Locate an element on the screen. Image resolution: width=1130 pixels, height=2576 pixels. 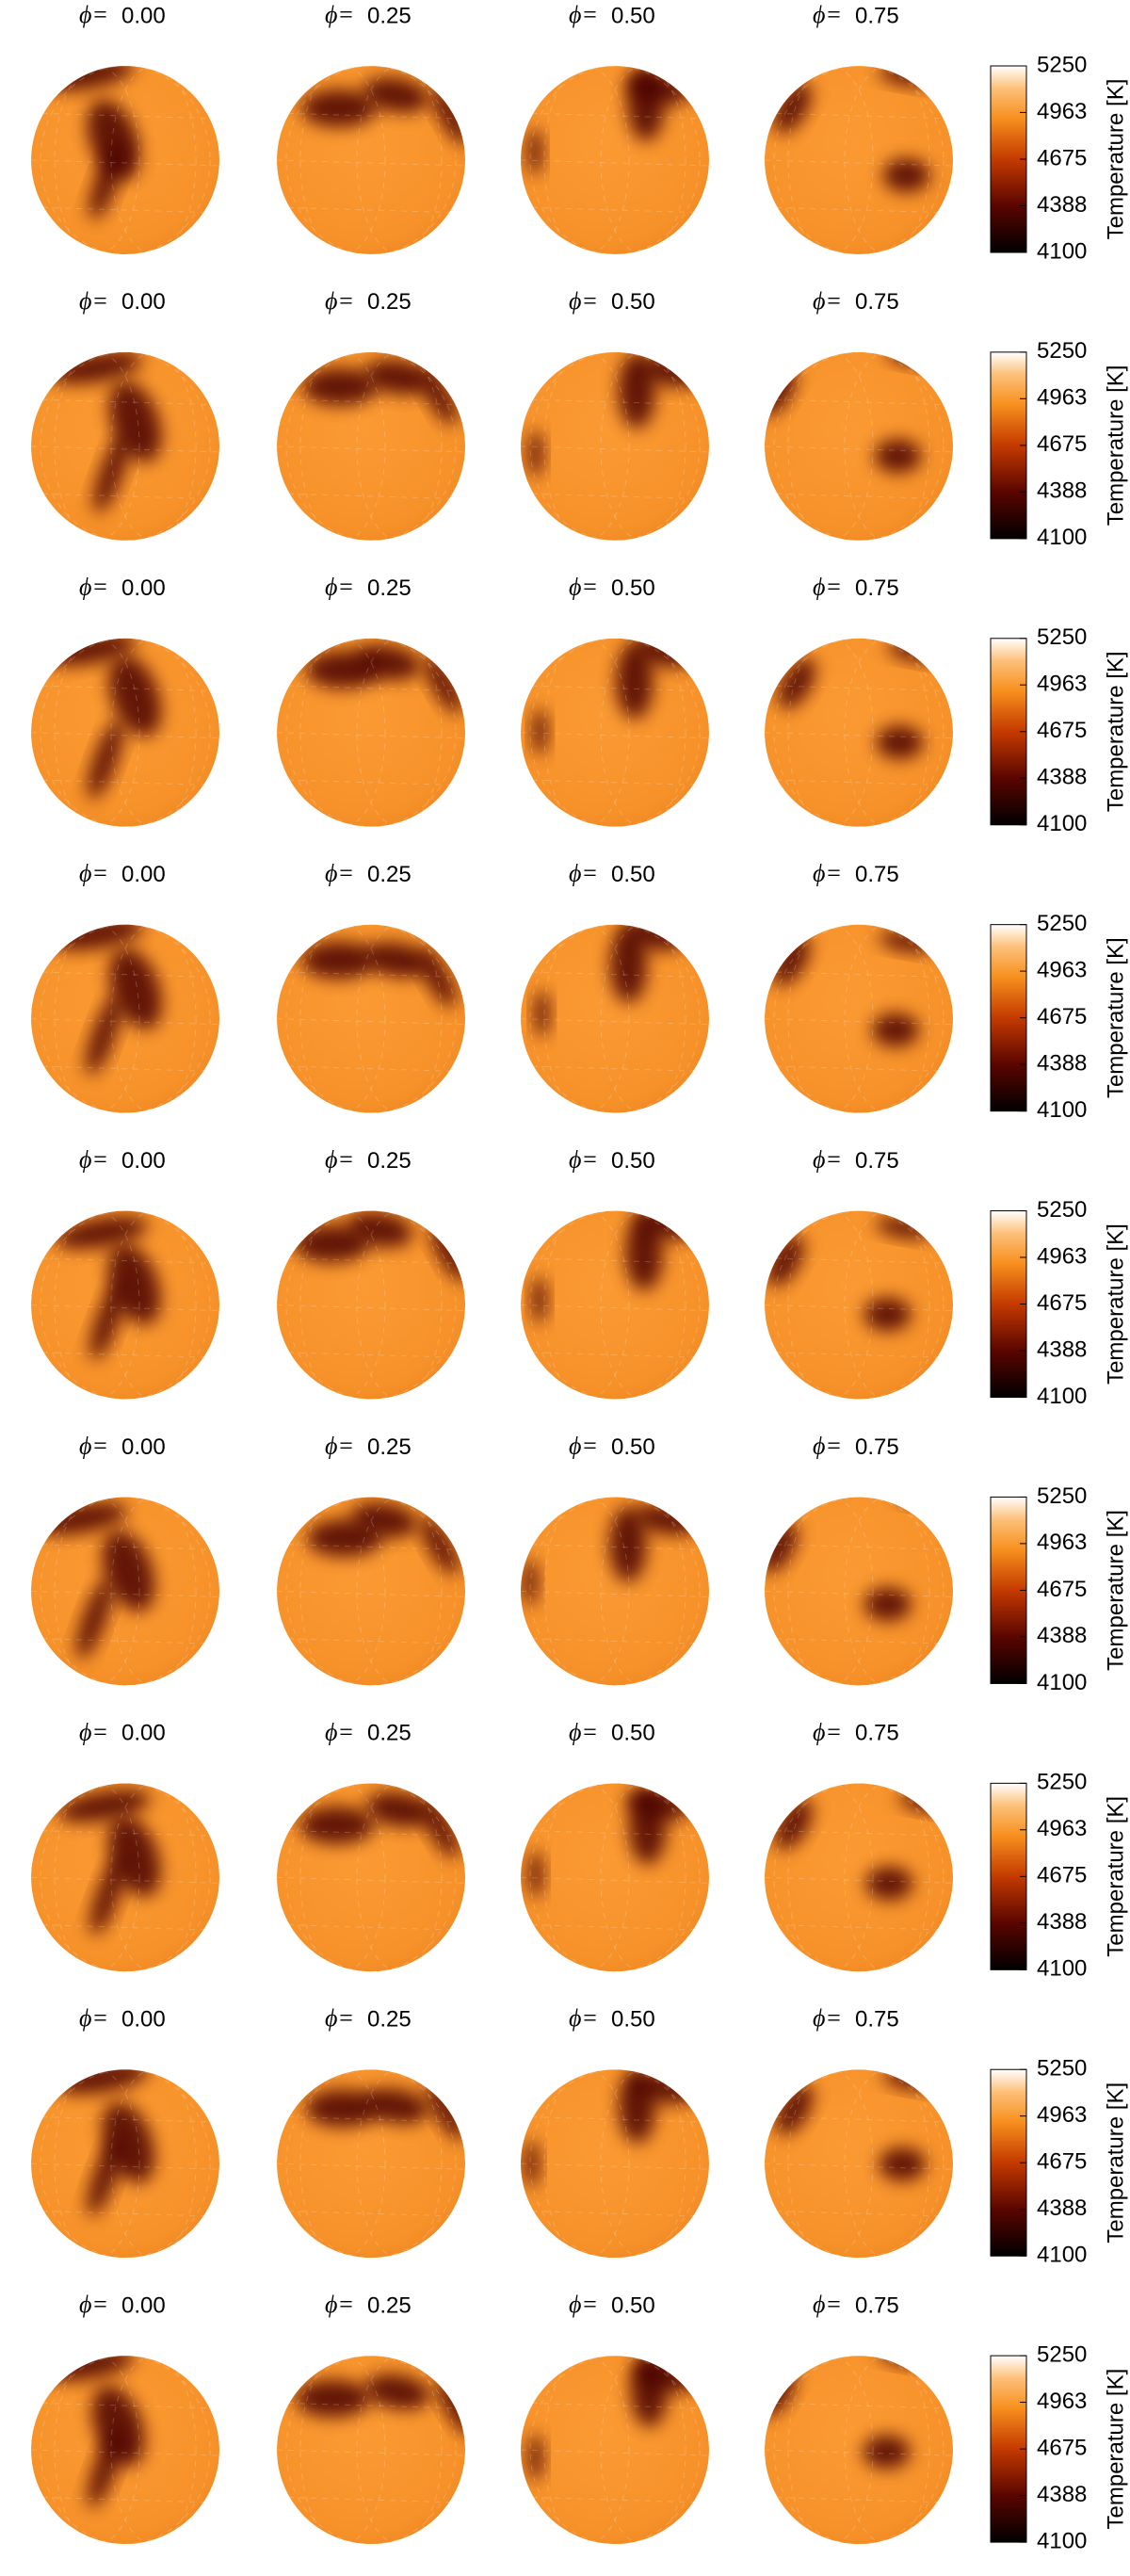
colorbar-tick-label: 4963 is located at coordinates (1062, 970).